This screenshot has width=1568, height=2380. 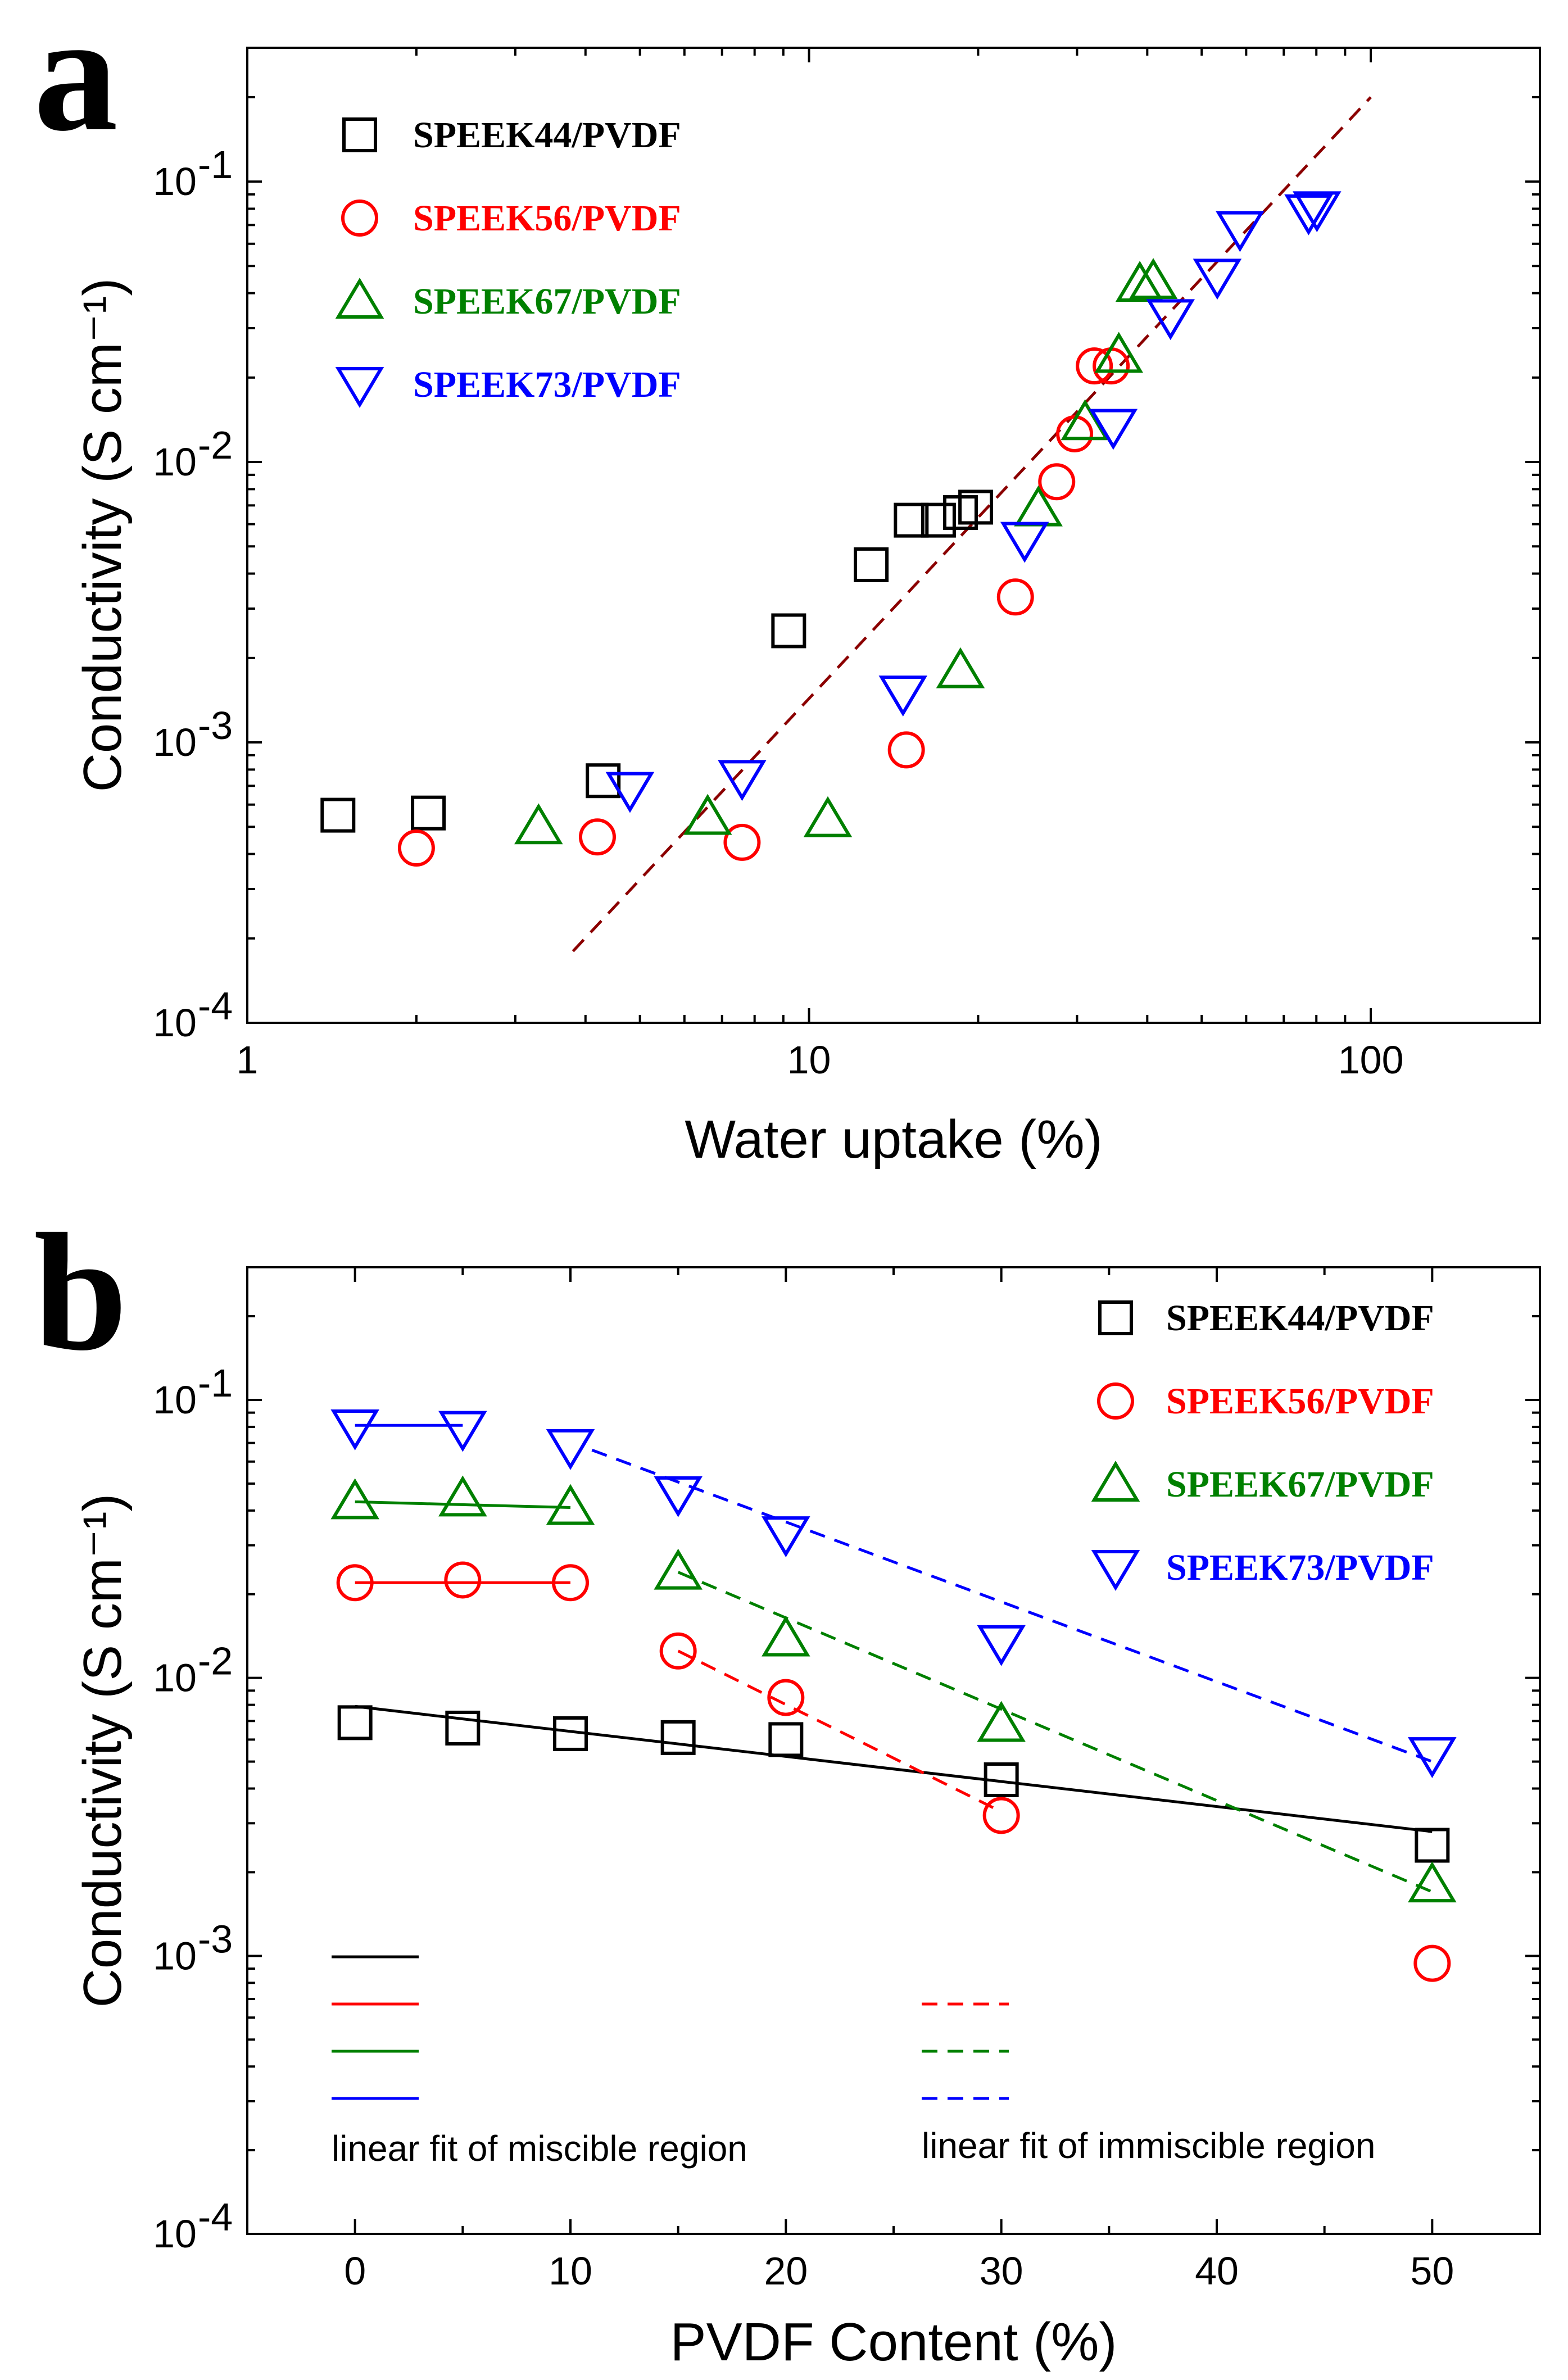 I want to click on x-tick-label: 10, so click(x=809, y=1060).